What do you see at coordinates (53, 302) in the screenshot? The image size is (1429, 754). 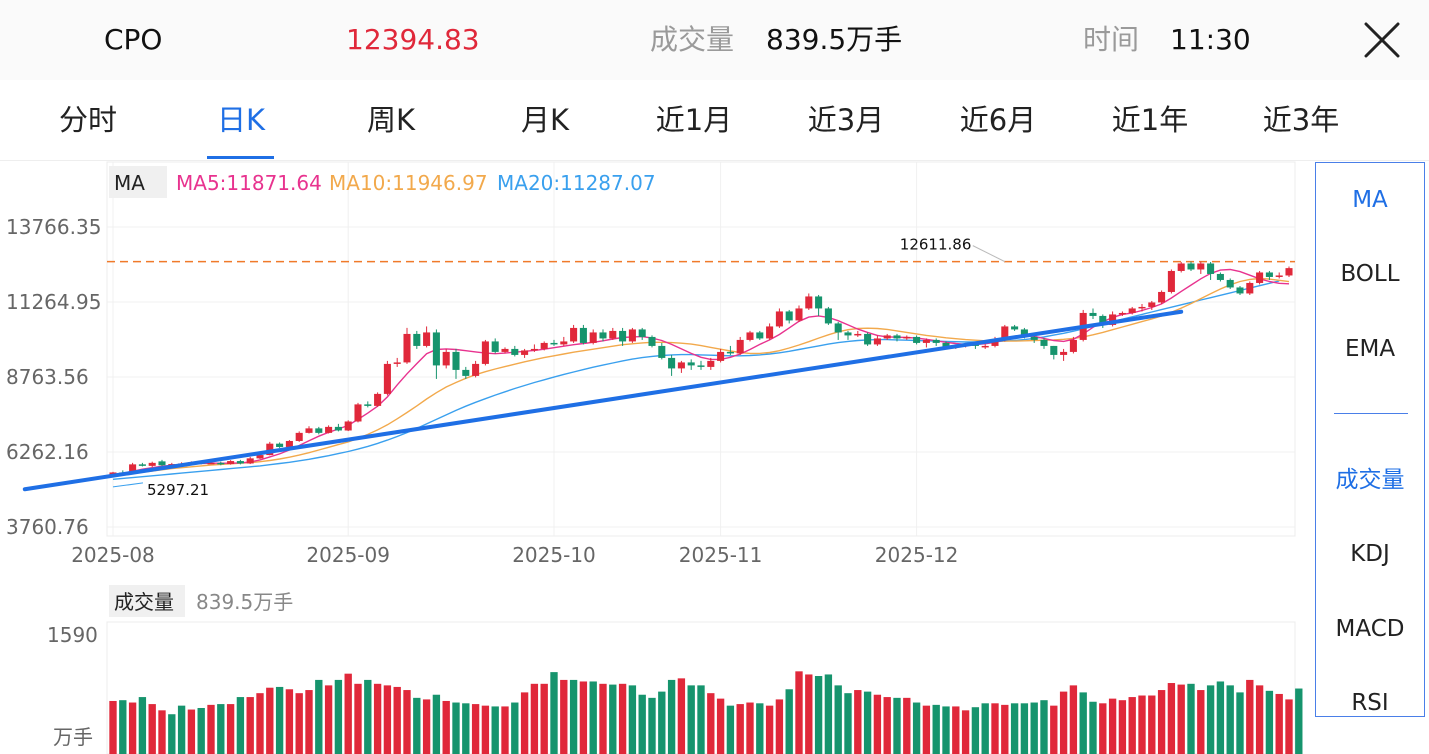 I see `price-tick: 11264.95` at bounding box center [53, 302].